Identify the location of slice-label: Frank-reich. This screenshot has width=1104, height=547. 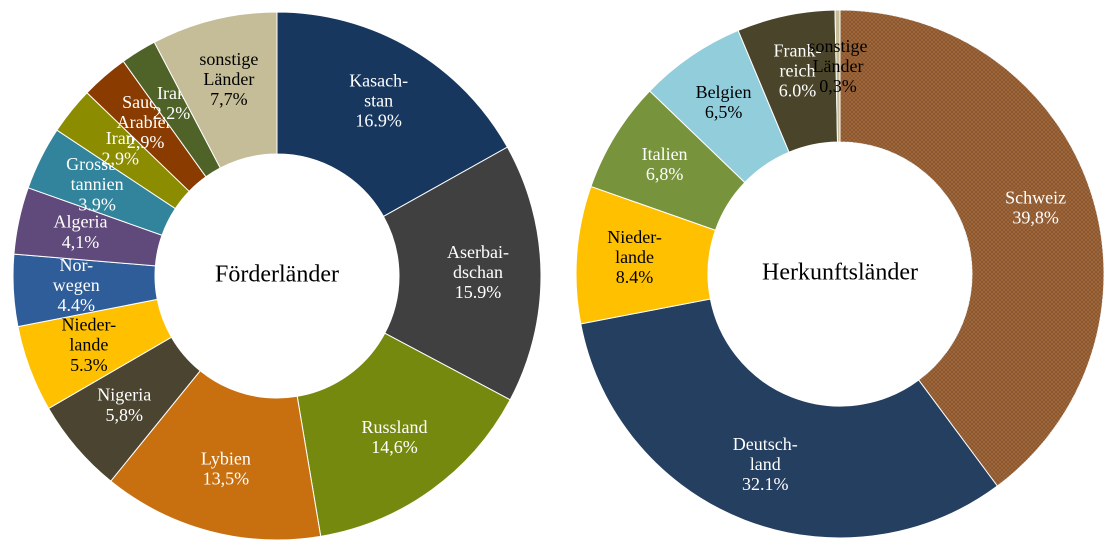
(798, 61).